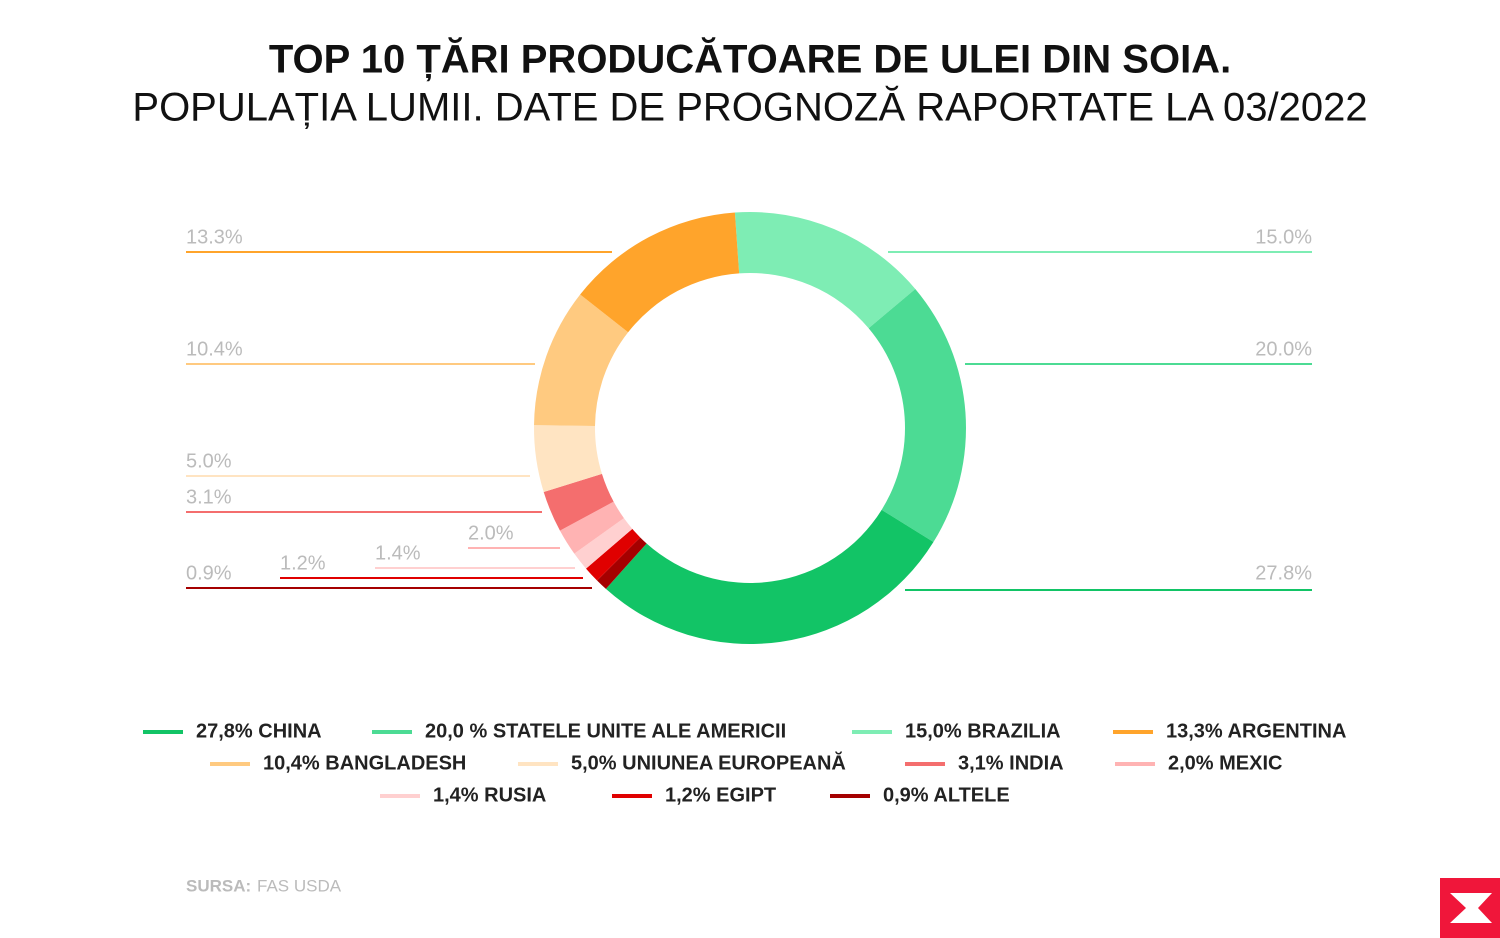 Image resolution: width=1500 pixels, height=938 pixels. Describe the element at coordinates (1256, 731) in the screenshot. I see `legend-label: 13,3% ARGENTINA` at that location.